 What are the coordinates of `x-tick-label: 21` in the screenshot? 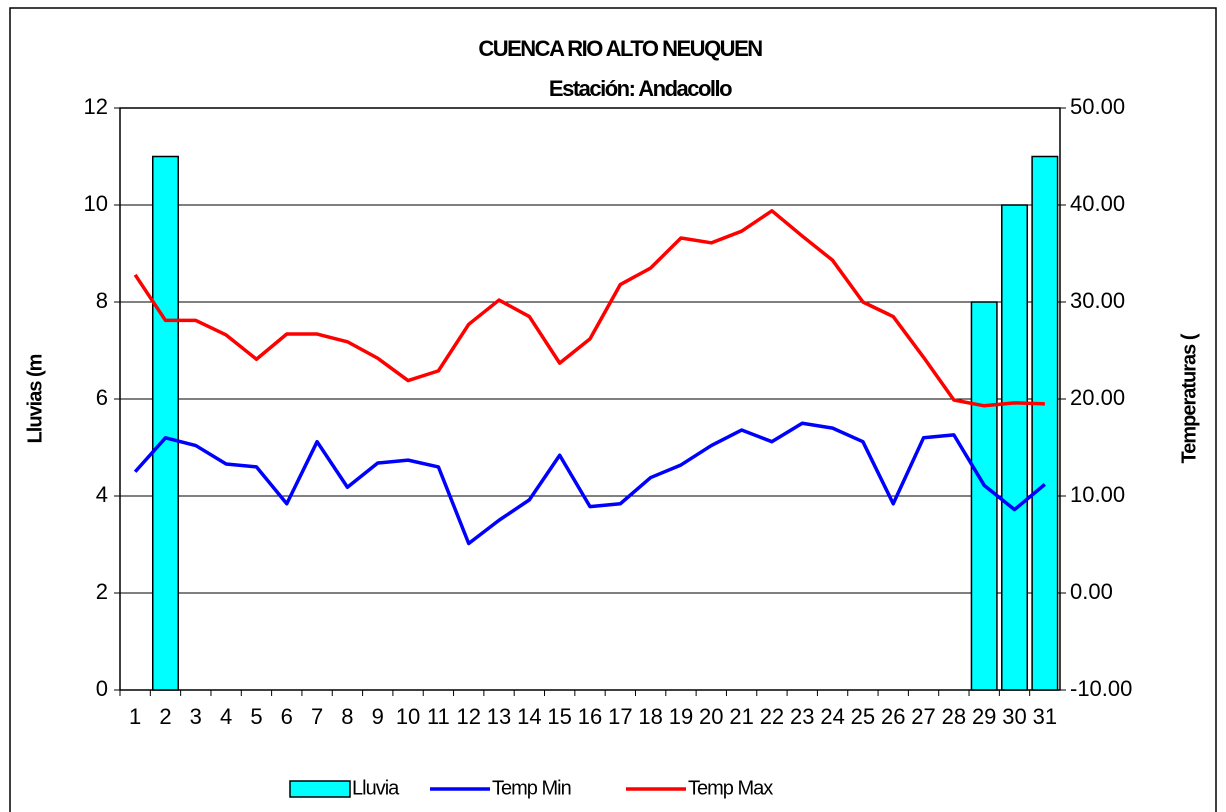 It's located at (741, 716).